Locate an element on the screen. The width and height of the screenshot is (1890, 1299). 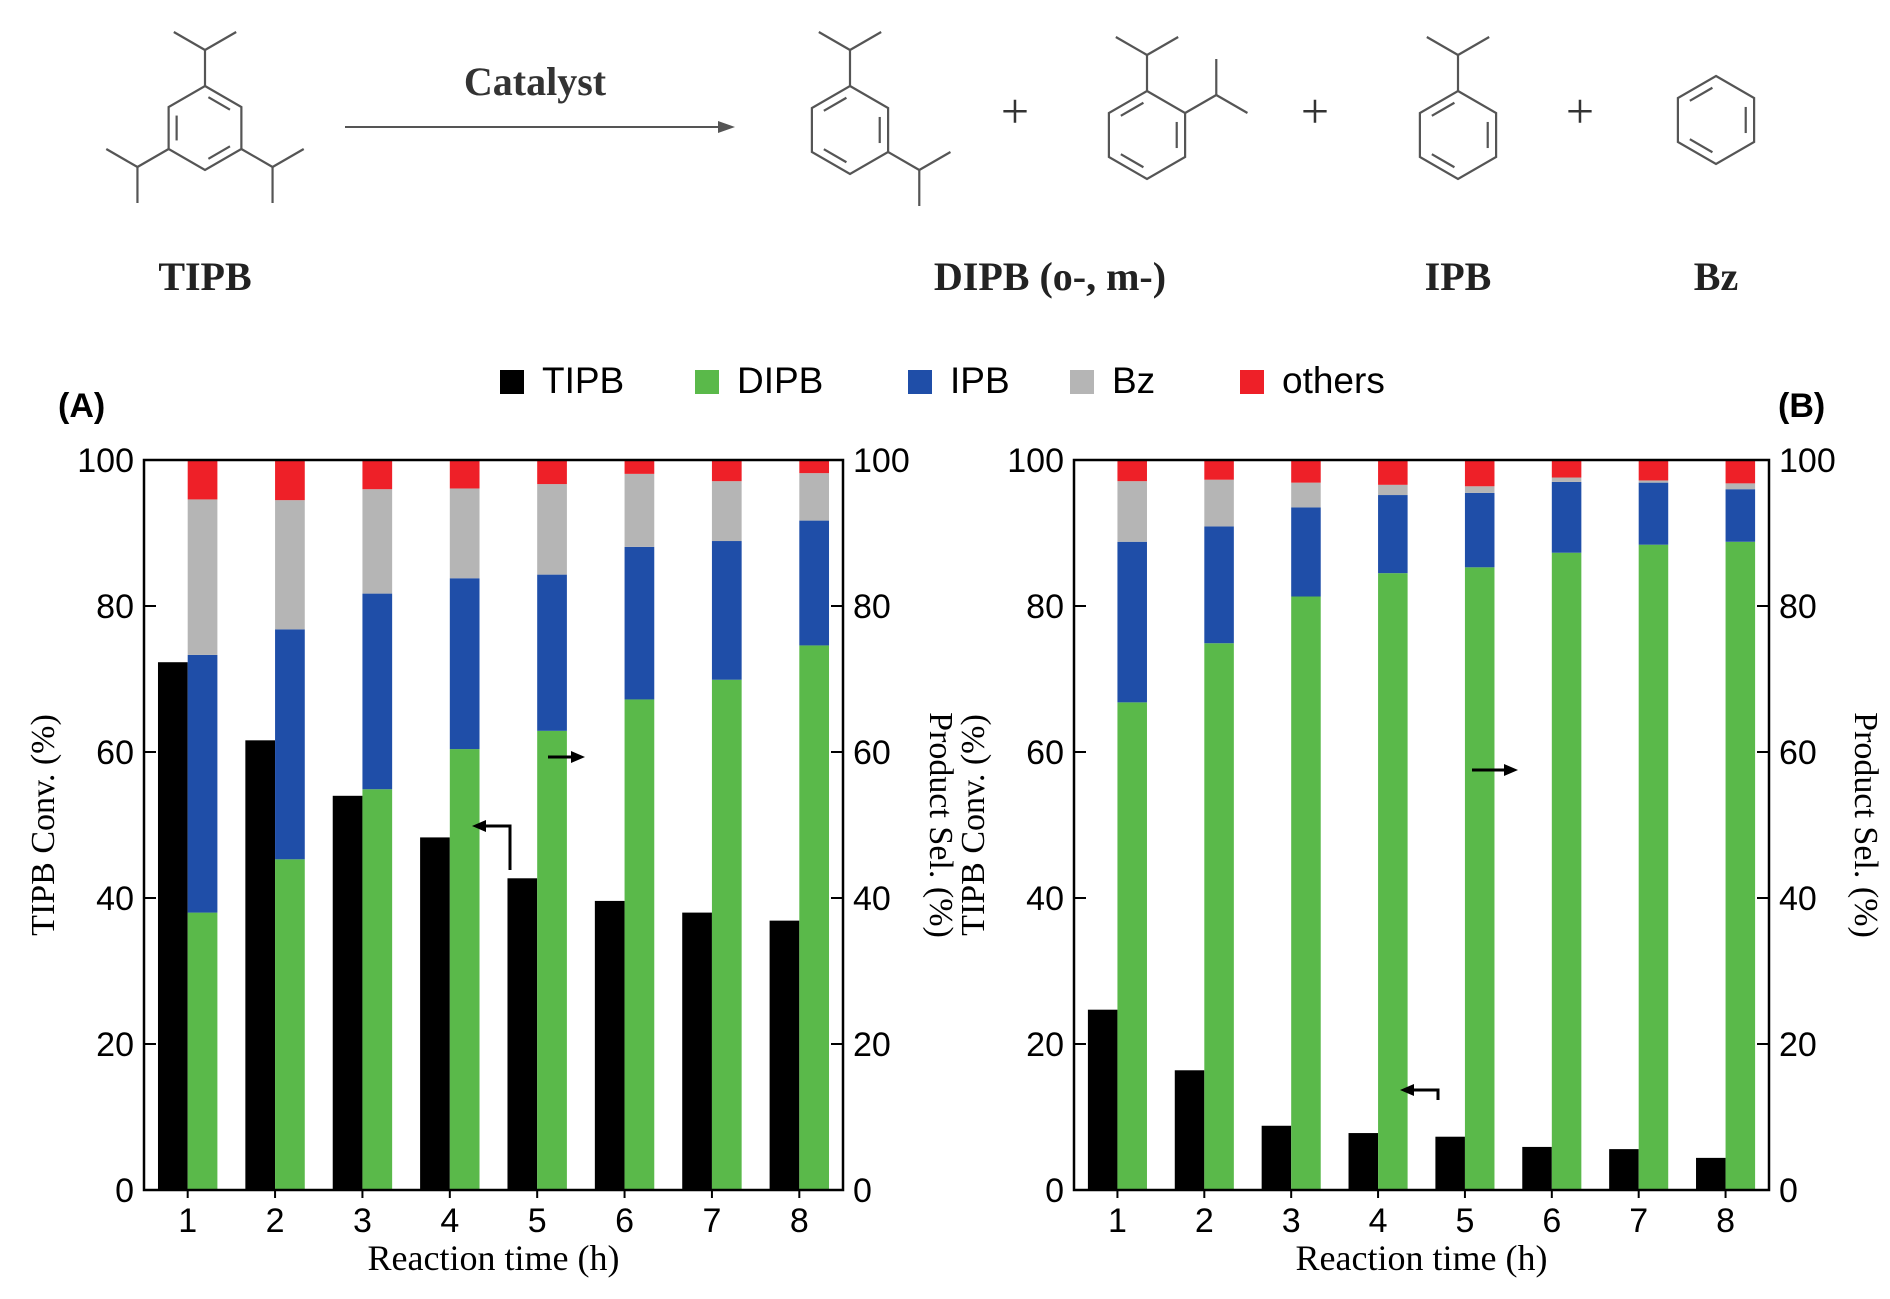
panel-a-ytick-label-right: 100 is located at coordinates (881, 461).